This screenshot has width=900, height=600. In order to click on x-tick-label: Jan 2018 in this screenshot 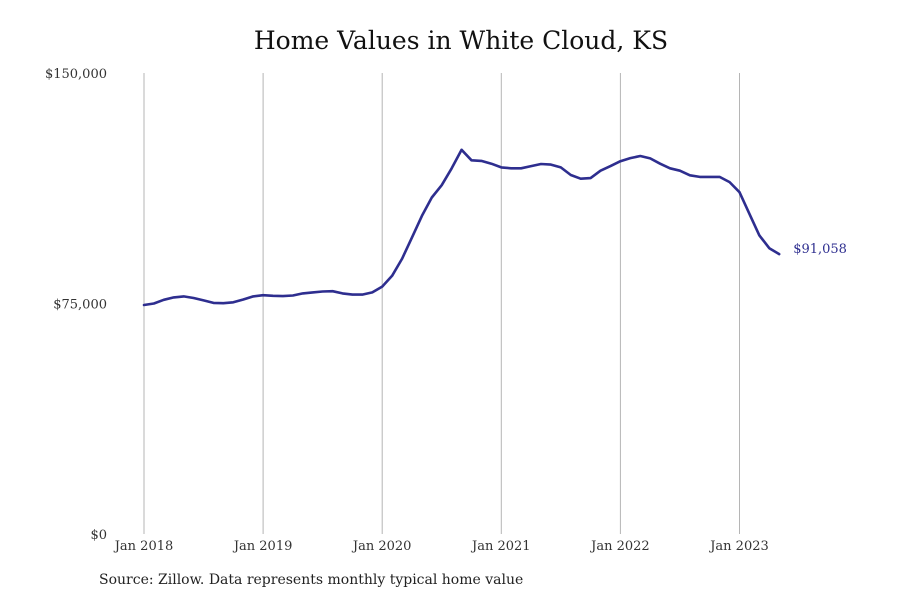, I will do `click(143, 546)`.